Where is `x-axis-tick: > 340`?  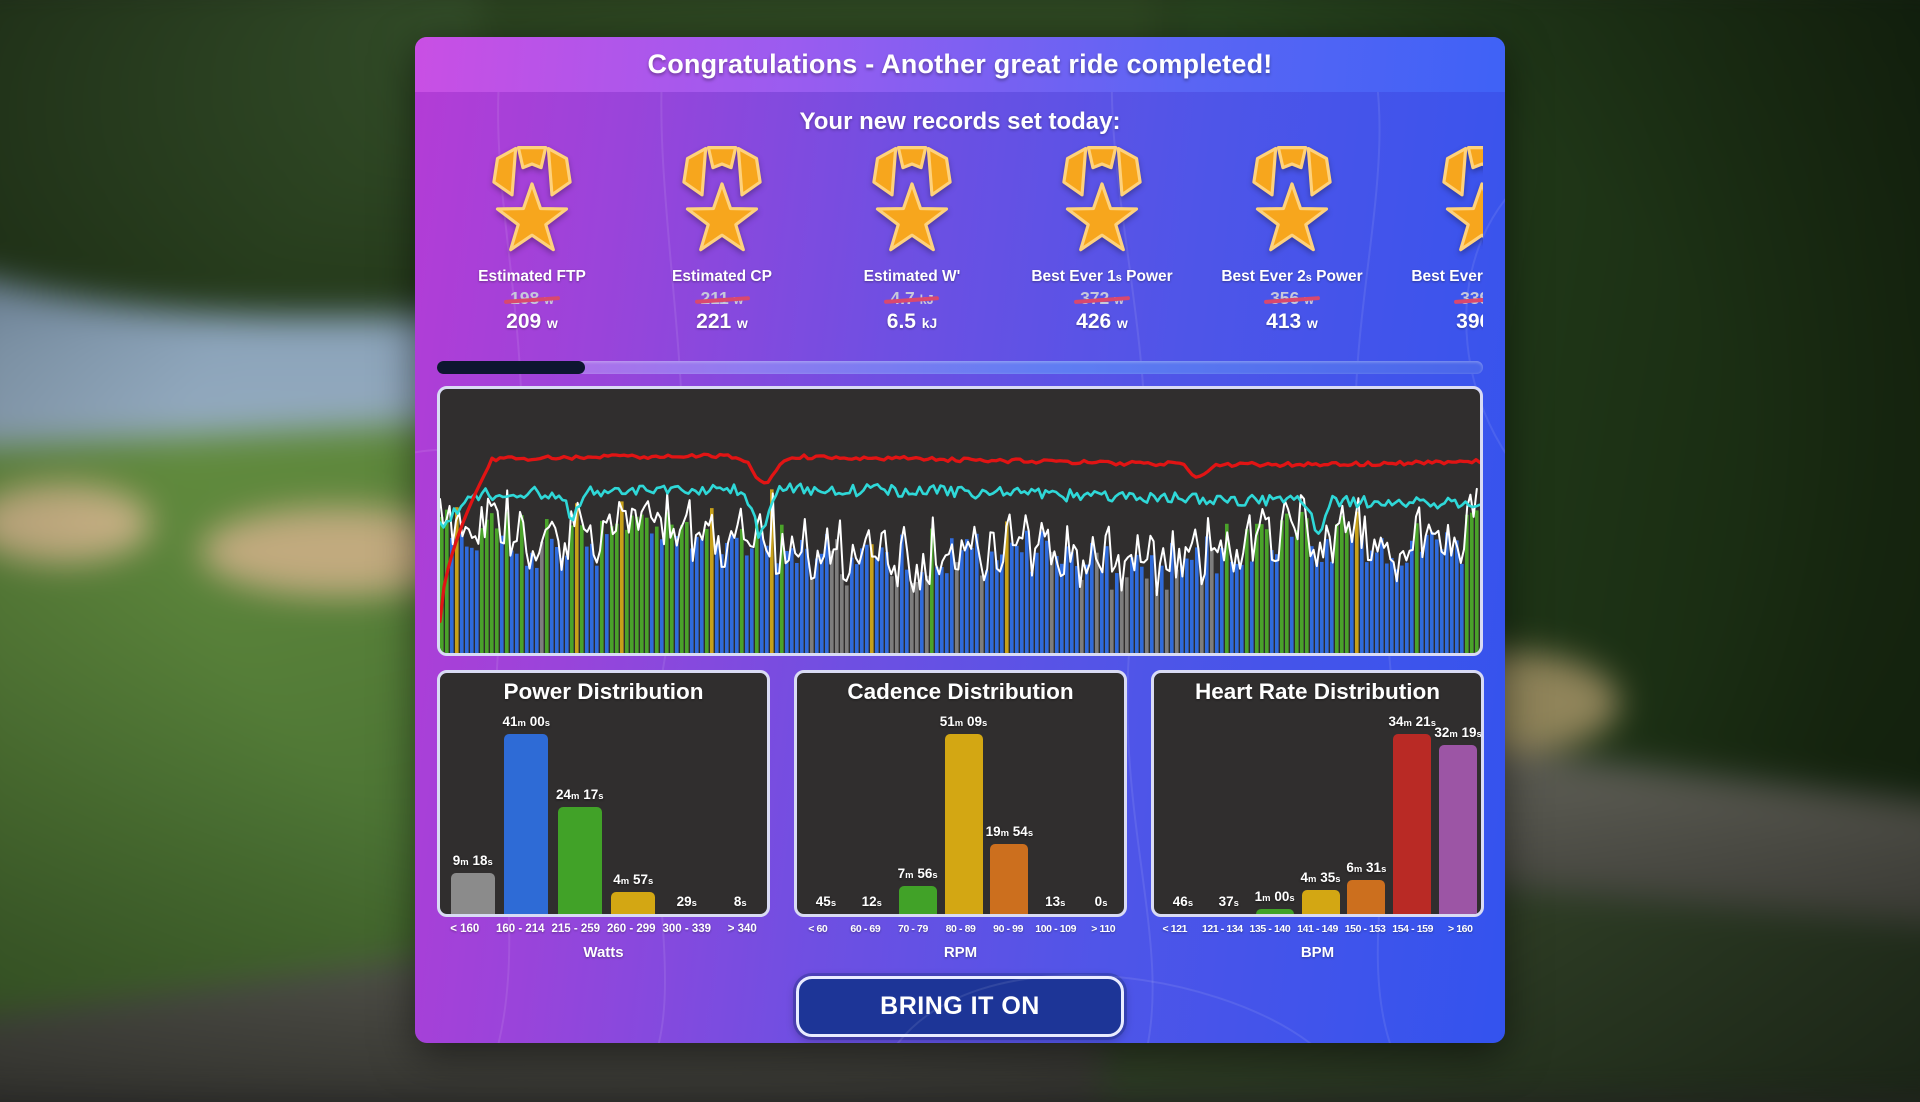 x-axis-tick: > 340 is located at coordinates (743, 929).